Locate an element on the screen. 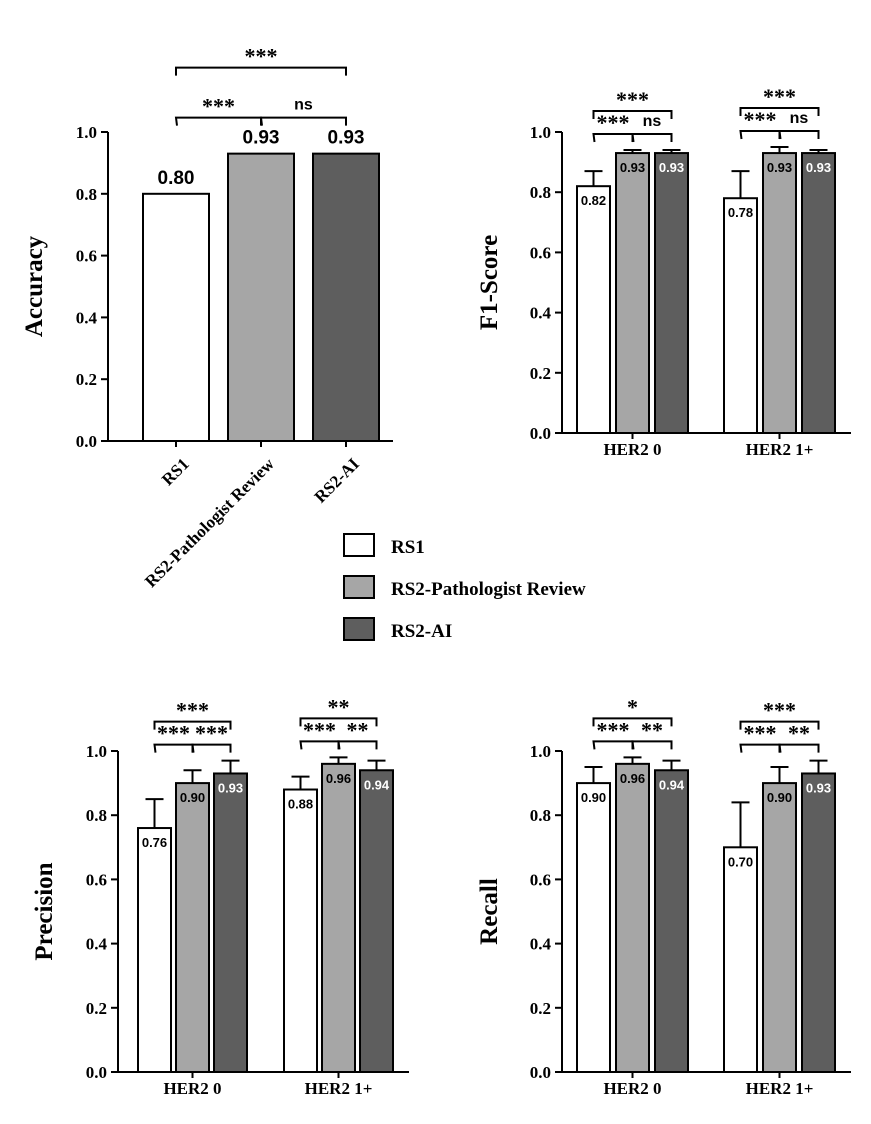 The width and height of the screenshot is (871, 1124). significance-label: * is located at coordinates (632, 706).